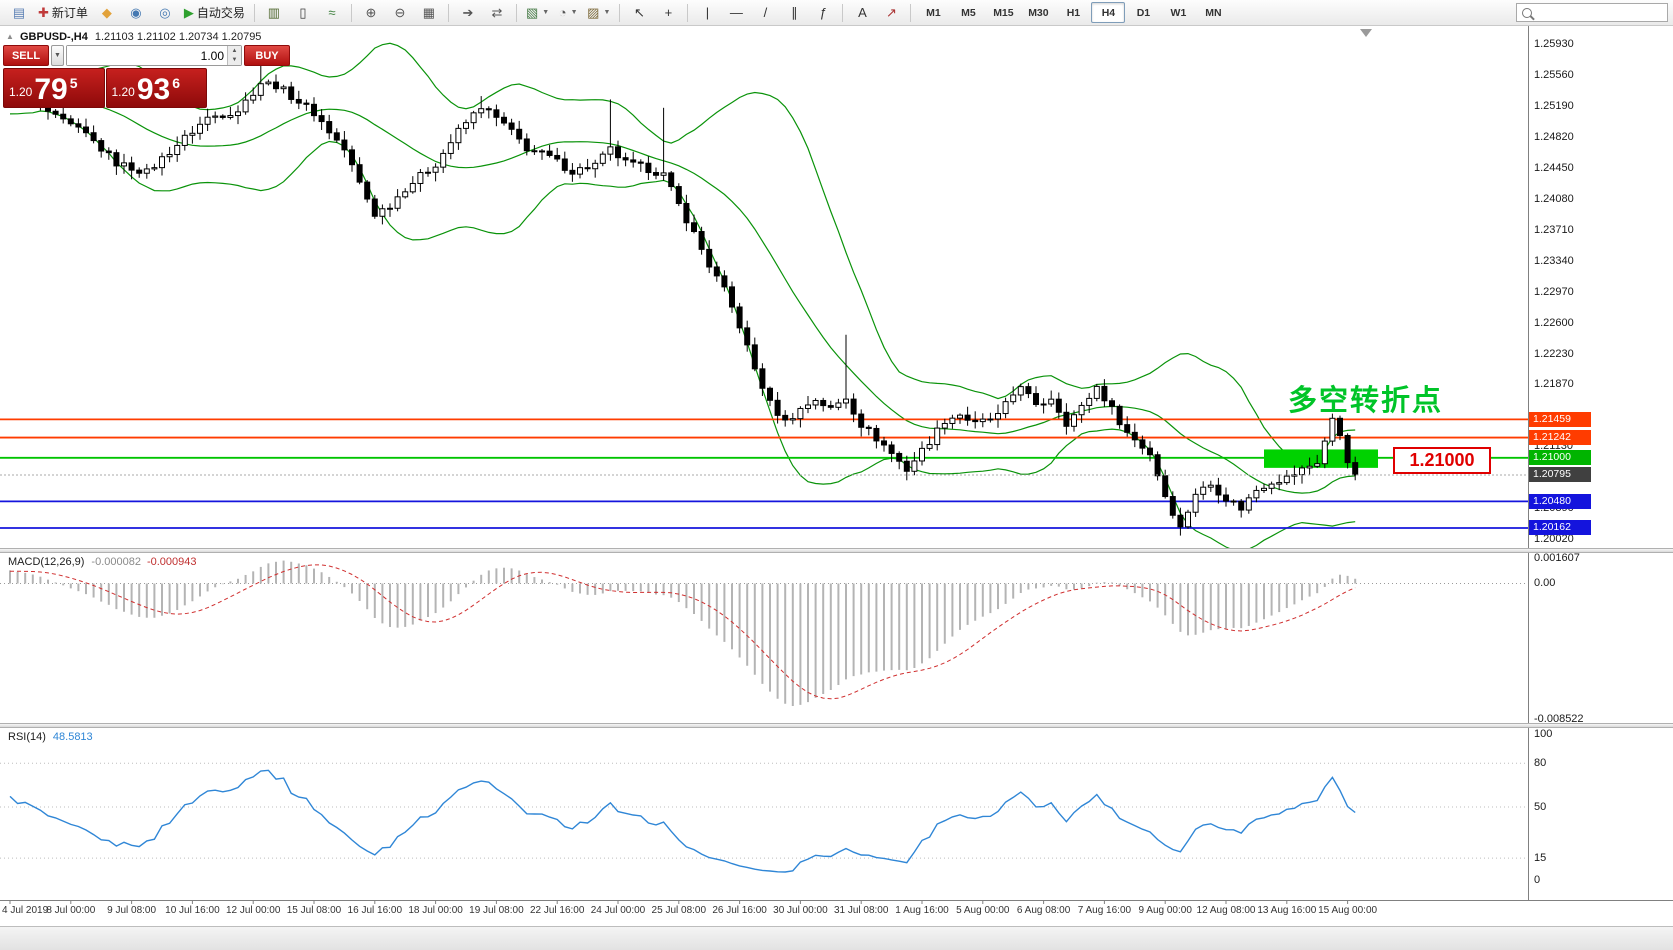  What do you see at coordinates (10, 36) in the screenshot?
I see `one-click-collapse-icon: ▲` at bounding box center [10, 36].